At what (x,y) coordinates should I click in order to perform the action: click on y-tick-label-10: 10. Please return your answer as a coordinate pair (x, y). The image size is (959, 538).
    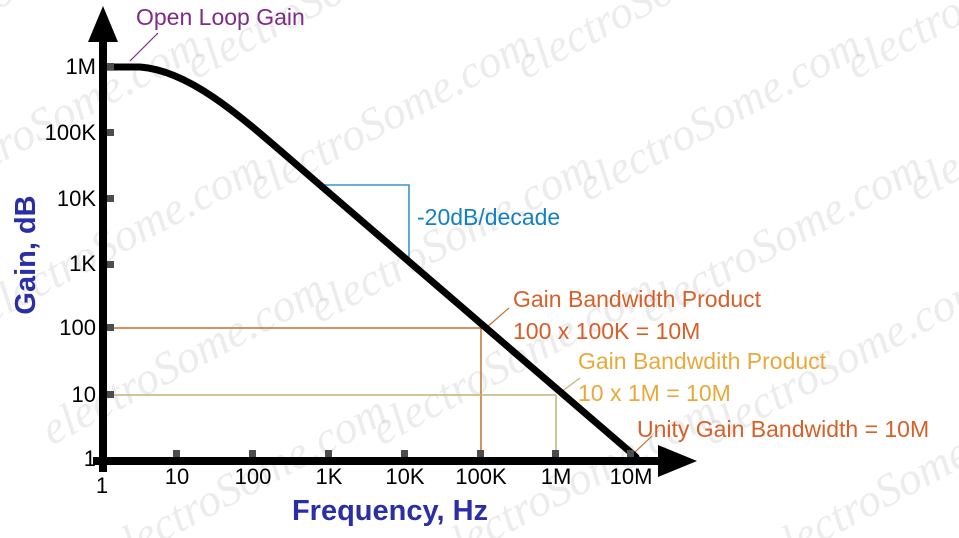
    Looking at the image, I should click on (83, 394).